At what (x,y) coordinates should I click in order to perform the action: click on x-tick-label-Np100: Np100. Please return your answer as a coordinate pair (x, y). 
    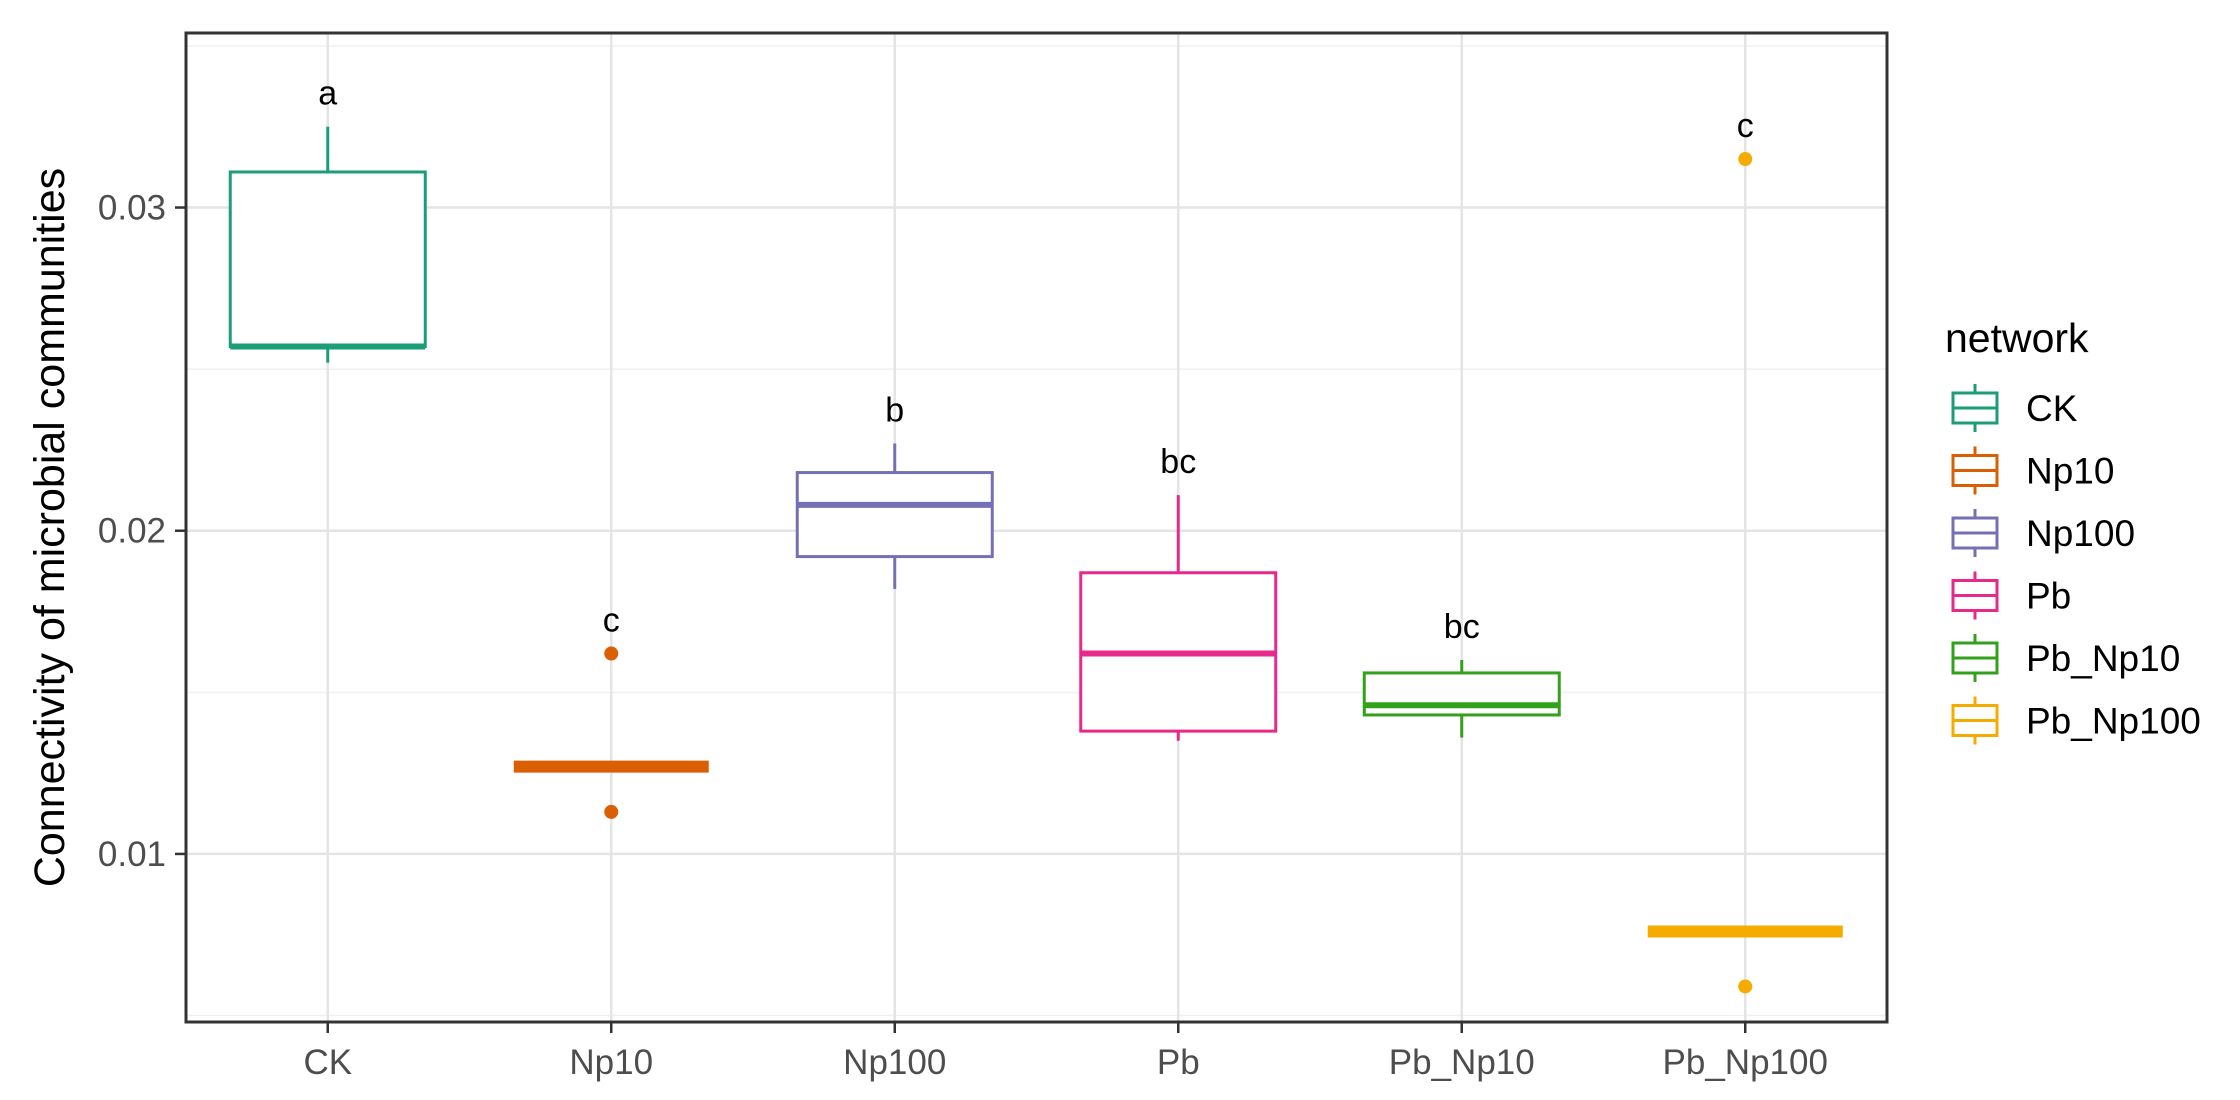
    Looking at the image, I should click on (894, 1062).